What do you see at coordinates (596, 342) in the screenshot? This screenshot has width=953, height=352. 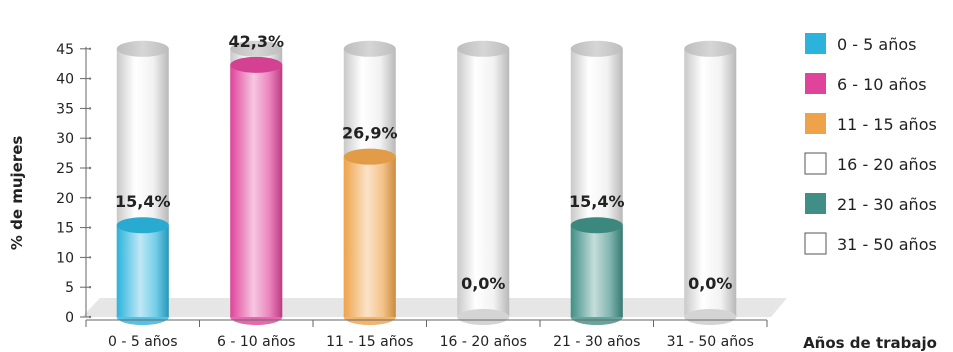 I see `x-tick-label: 21 - 30 años` at bounding box center [596, 342].